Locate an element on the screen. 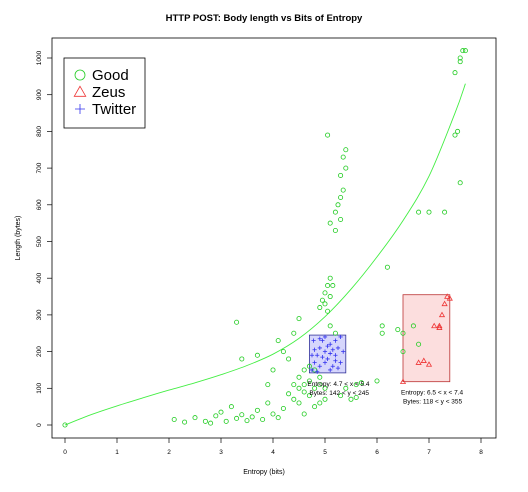  legend-box is located at coordinates (104, 93).